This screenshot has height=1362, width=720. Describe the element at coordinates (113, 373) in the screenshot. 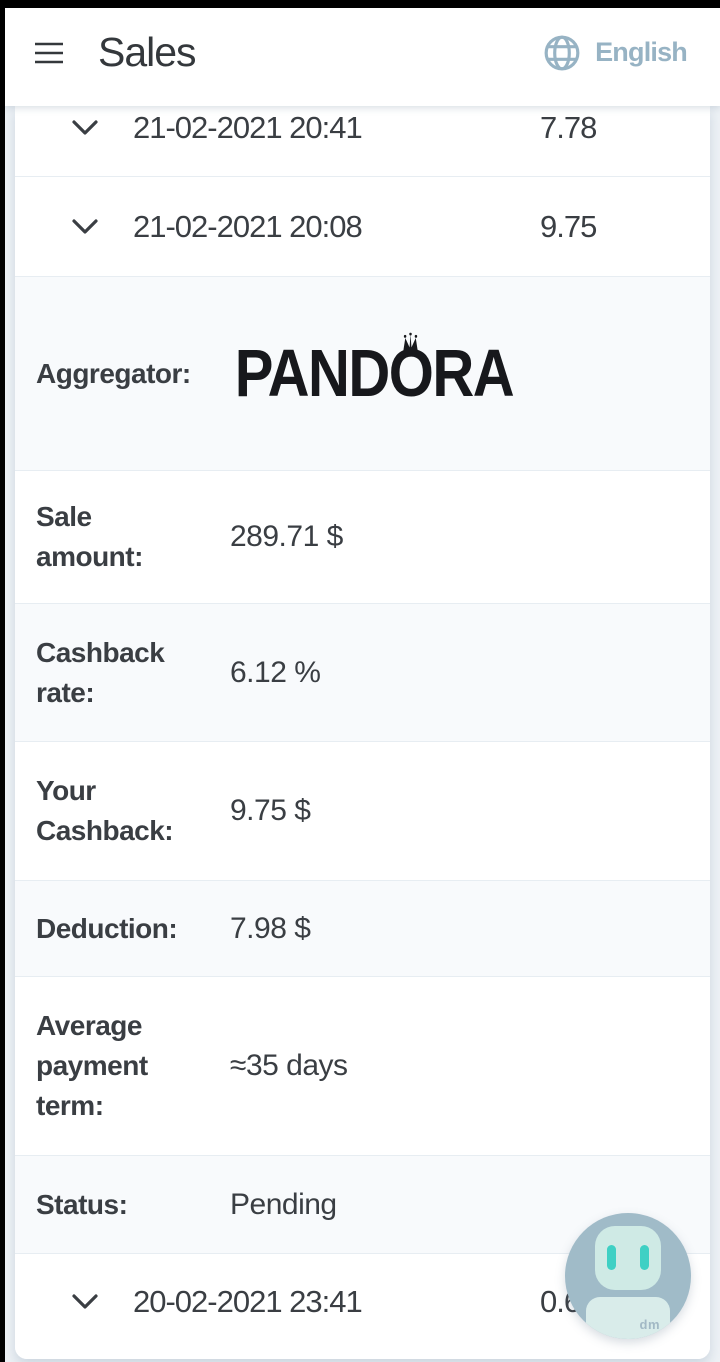

I see `detail-label: Aggregator:` at that location.